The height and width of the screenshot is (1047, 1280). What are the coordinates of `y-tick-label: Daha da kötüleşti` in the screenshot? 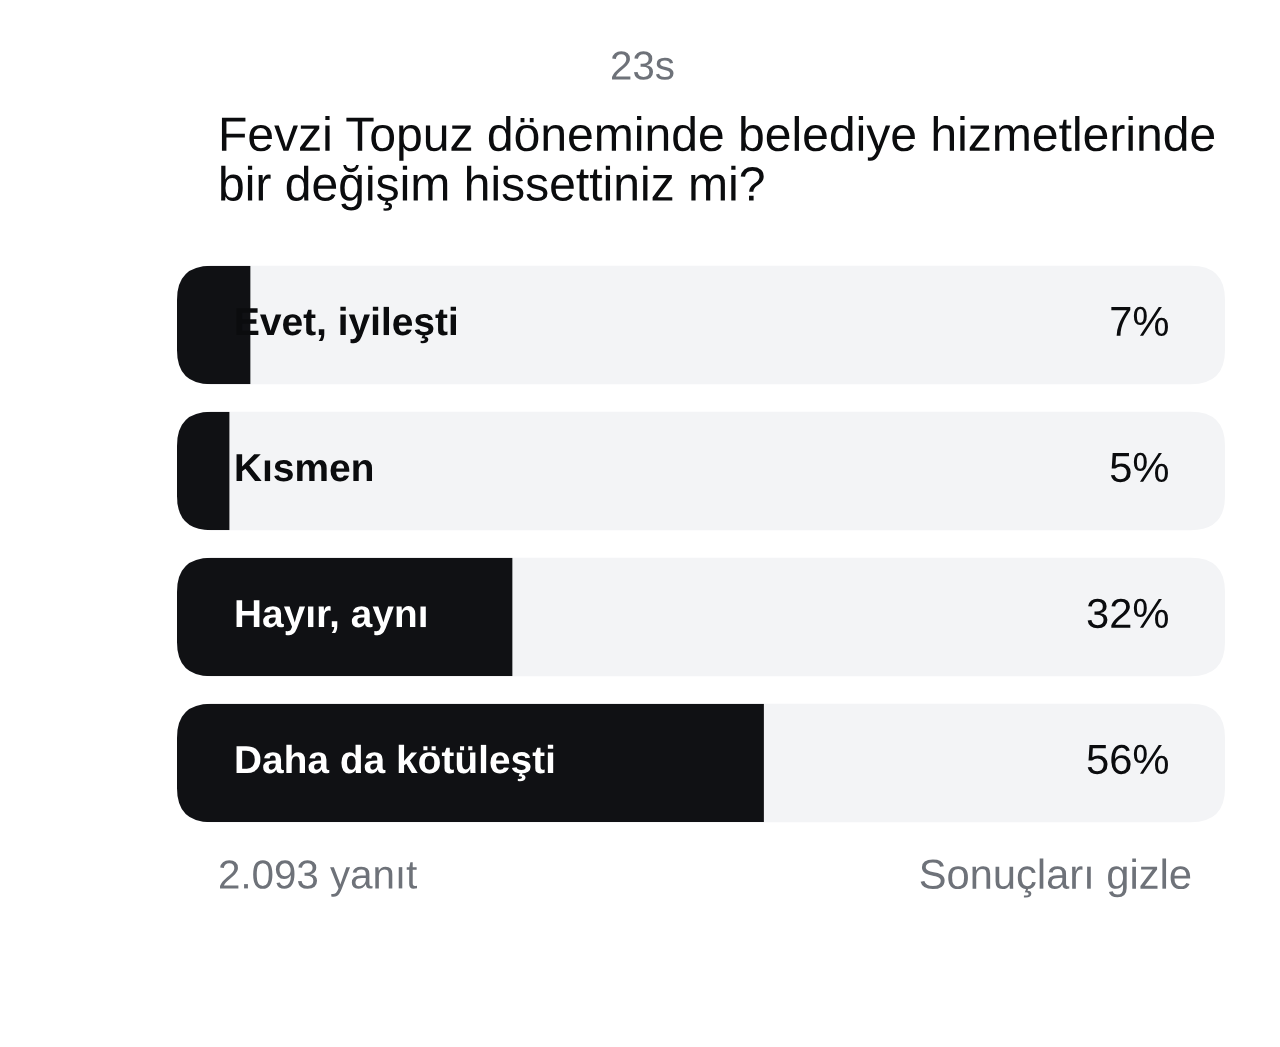 It's located at (395, 763).